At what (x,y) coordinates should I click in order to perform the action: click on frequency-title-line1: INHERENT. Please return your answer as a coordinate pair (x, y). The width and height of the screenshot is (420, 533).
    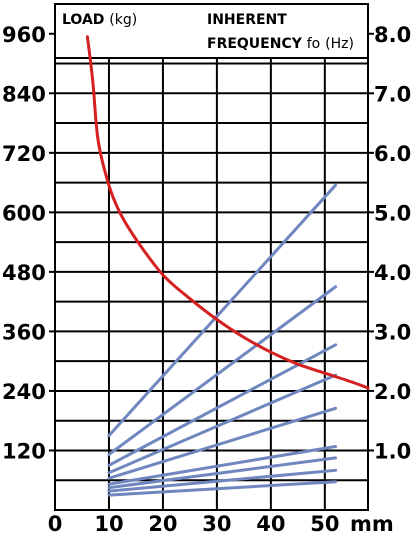
    Looking at the image, I should click on (247, 20).